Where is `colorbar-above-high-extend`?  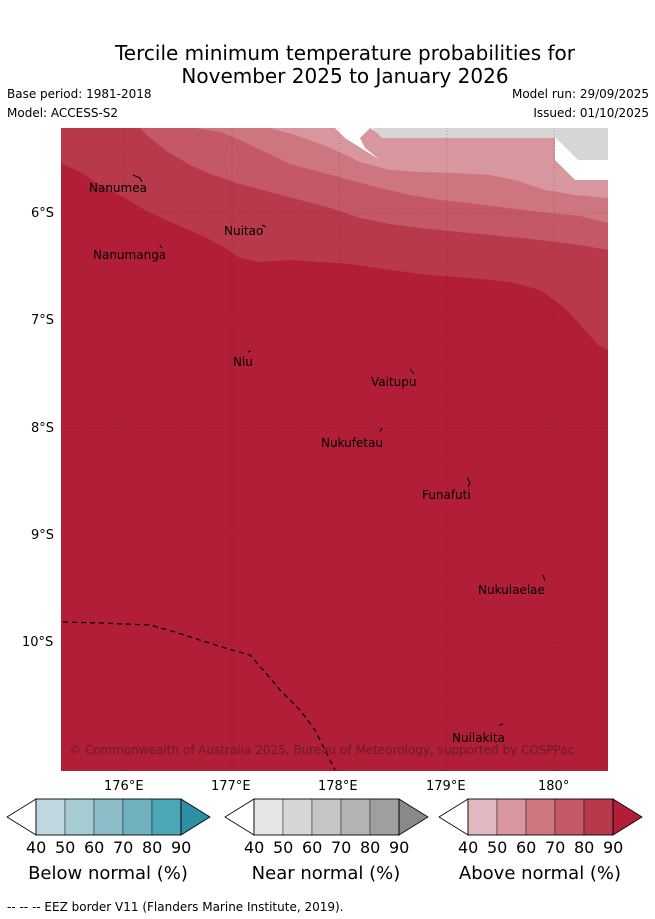
colorbar-above-high-extend is located at coordinates (627, 817).